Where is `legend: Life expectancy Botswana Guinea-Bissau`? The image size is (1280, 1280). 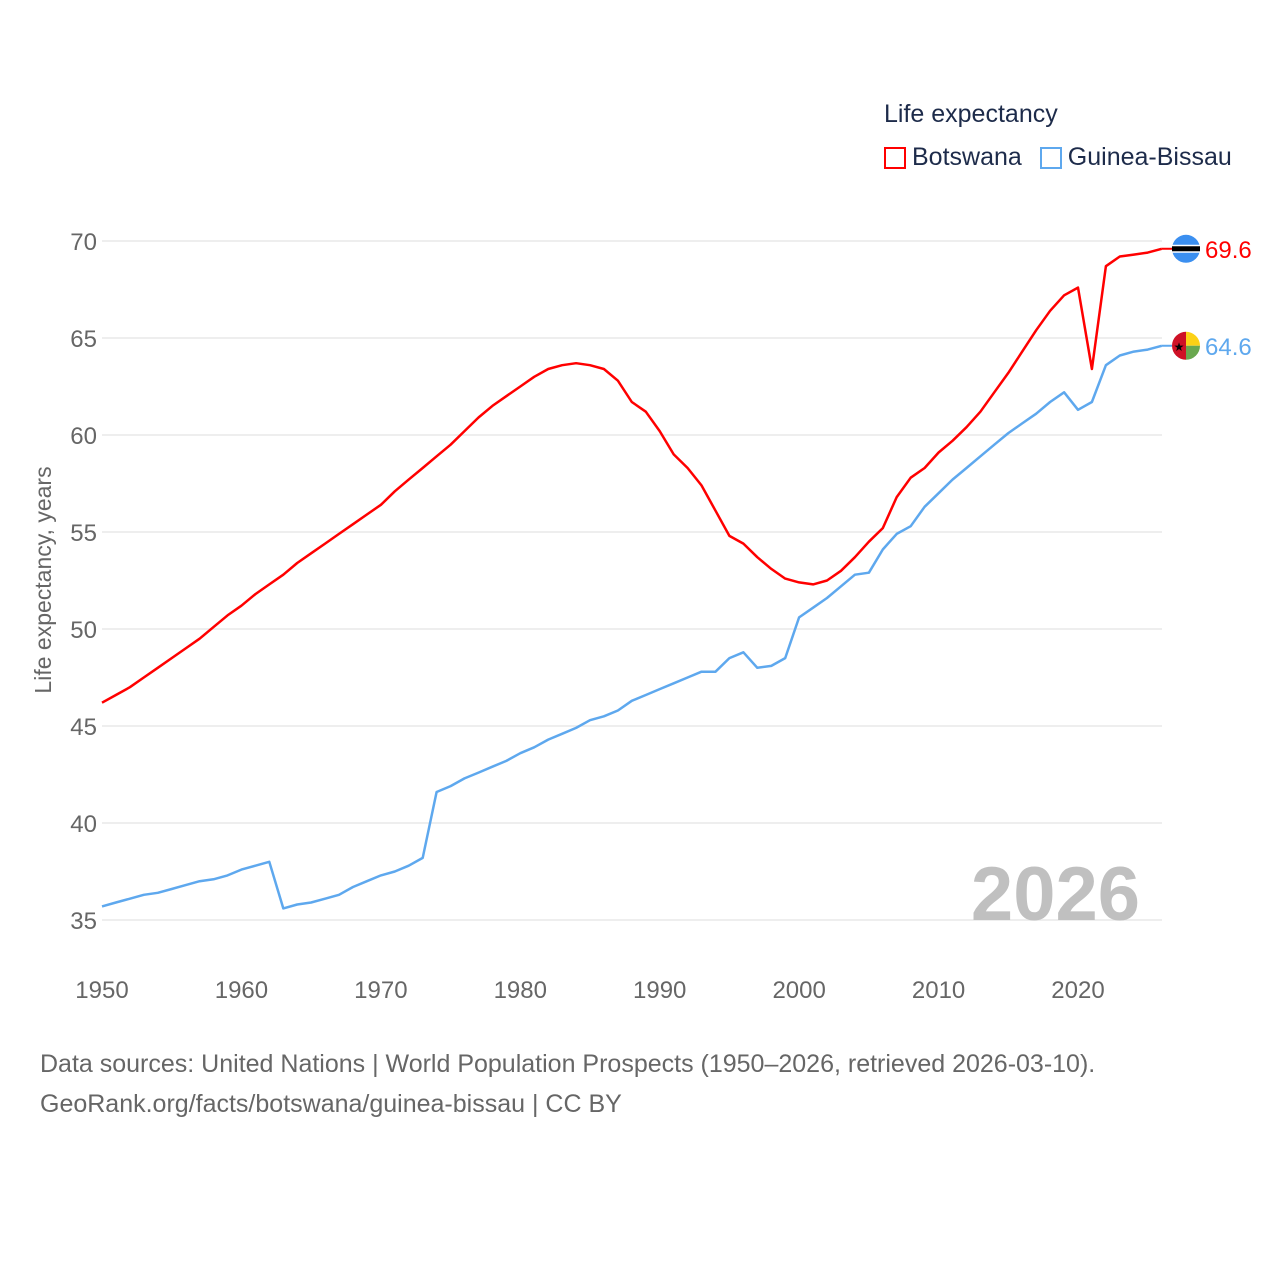 legend: Life expectancy Botswana Guinea-Bissau is located at coordinates (1058, 136).